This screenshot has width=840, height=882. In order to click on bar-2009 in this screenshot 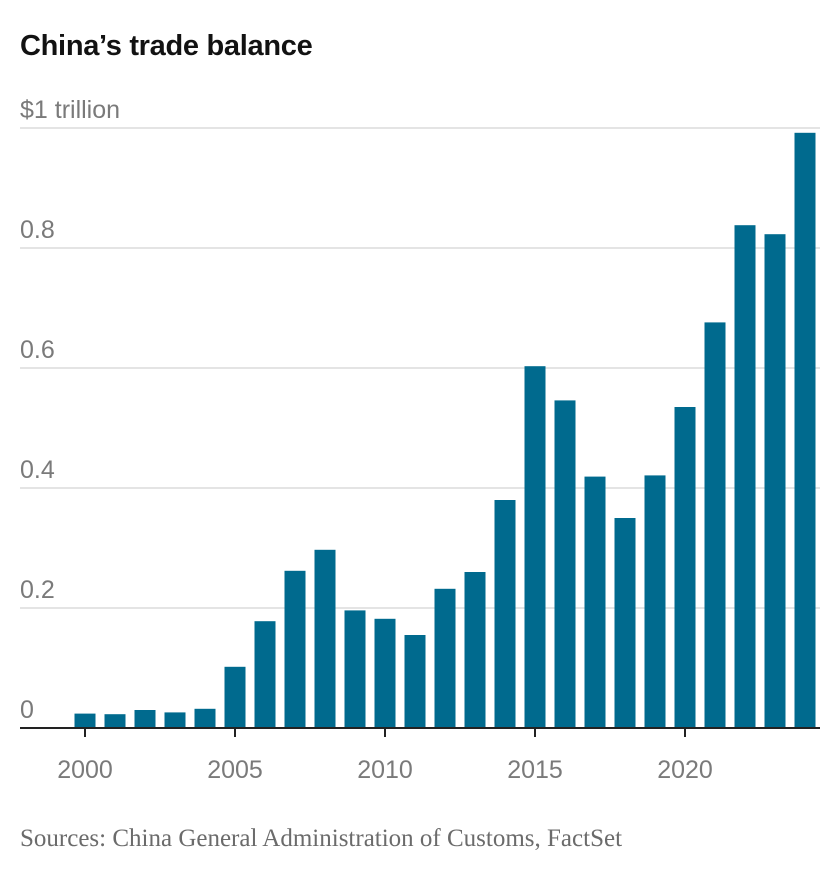, I will do `click(355, 669)`.